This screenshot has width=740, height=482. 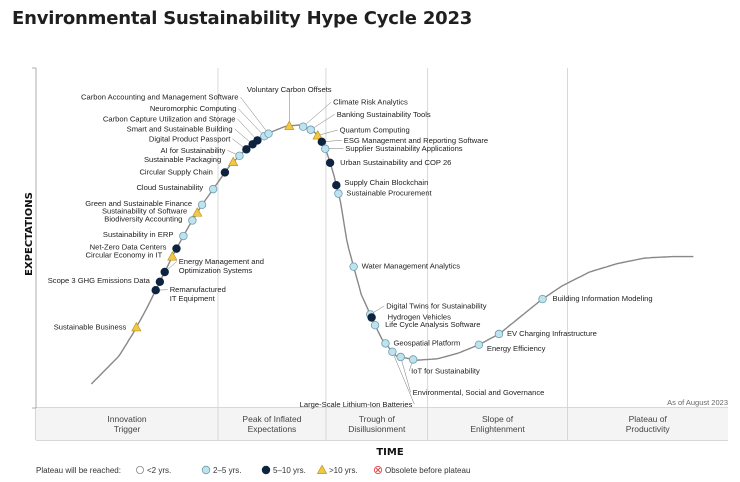 What do you see at coordinates (409, 317) in the screenshot?
I see `technology-item: Hydrogen Vehicles` at bounding box center [409, 317].